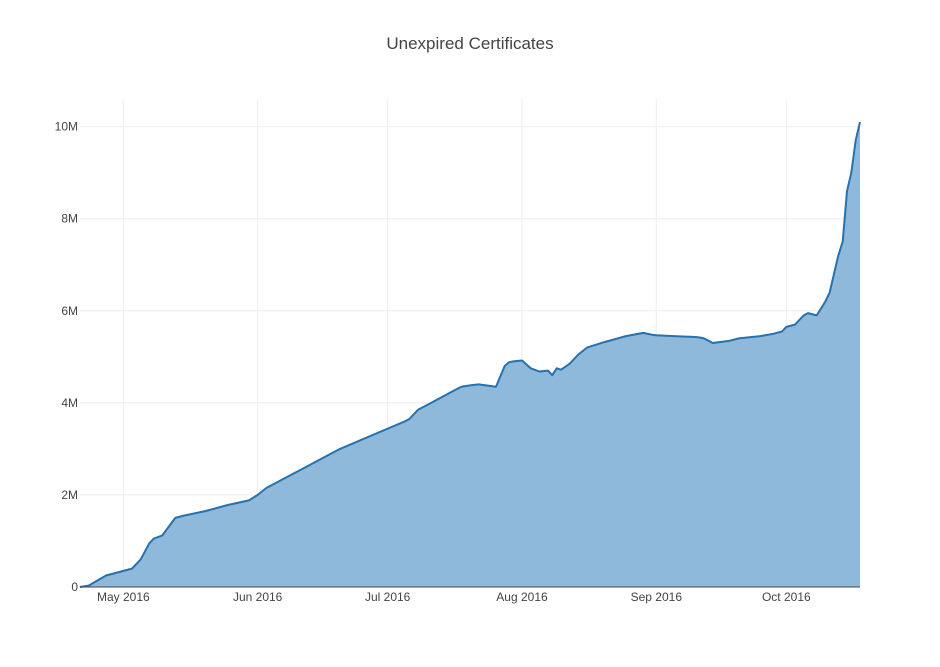 This screenshot has width=940, height=667. What do you see at coordinates (388, 597) in the screenshot?
I see `x-tick-label: Jul 2016` at bounding box center [388, 597].